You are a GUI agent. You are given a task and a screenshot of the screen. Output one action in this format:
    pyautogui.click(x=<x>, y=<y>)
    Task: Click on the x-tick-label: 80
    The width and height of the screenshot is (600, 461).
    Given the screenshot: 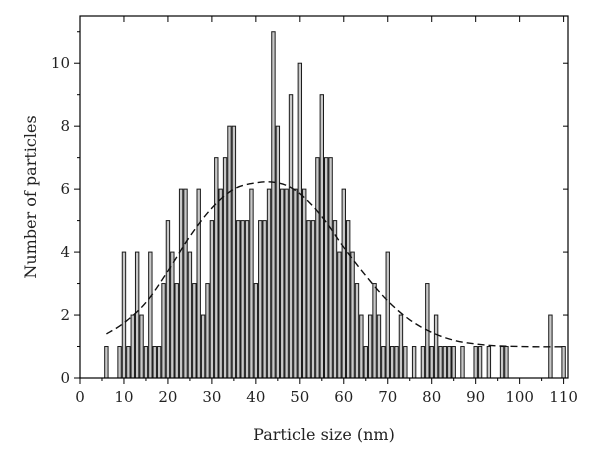 What is the action you would take?
    pyautogui.click(x=431, y=397)
    